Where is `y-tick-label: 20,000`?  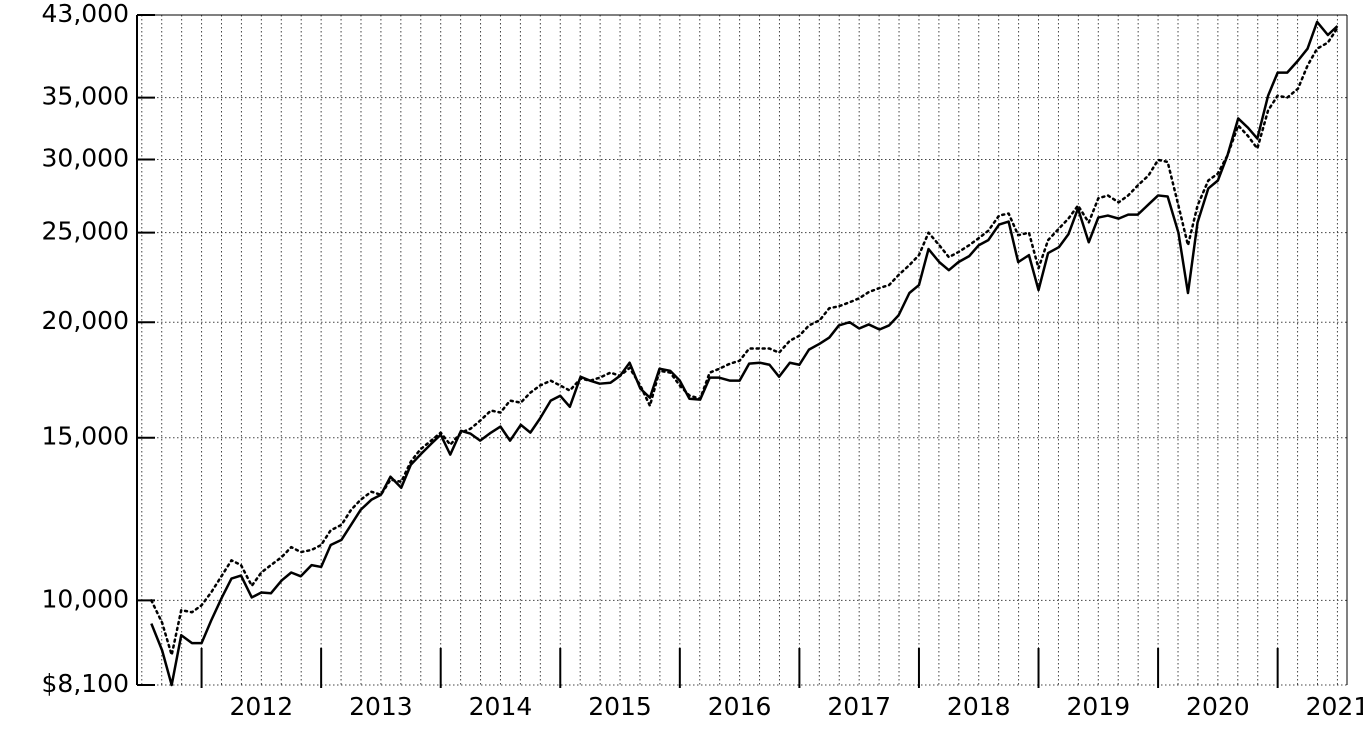
y-tick-label: 20,000 is located at coordinates (85, 320).